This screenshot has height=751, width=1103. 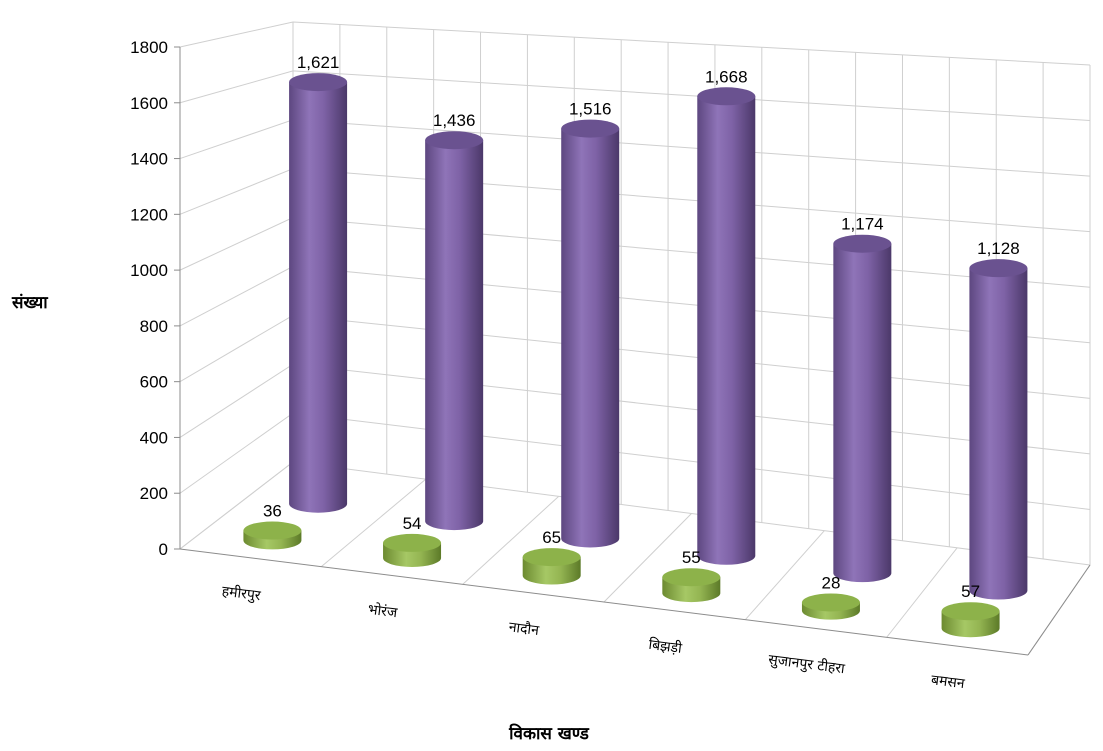 What do you see at coordinates (691, 557) in the screenshot?
I see `data-label-series-2: 55` at bounding box center [691, 557].